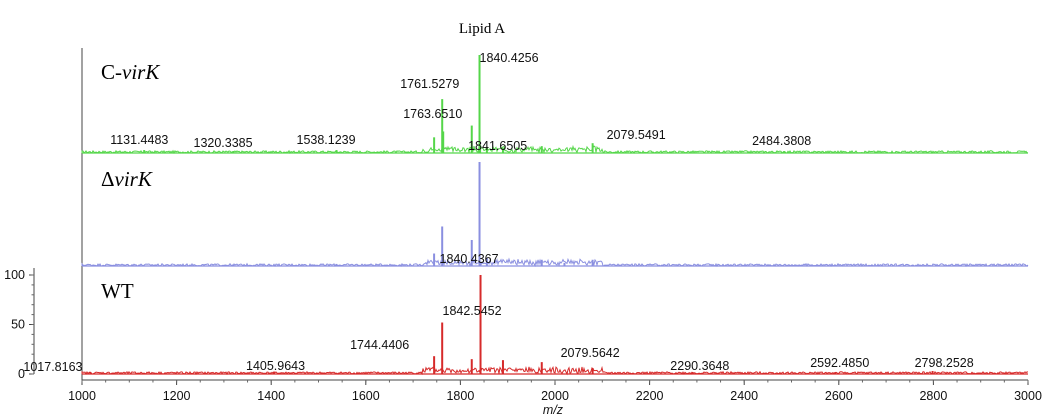 The width and height of the screenshot is (1052, 415). What do you see at coordinates (590, 353) in the screenshot?
I see `peak-label: 2079.5642` at bounding box center [590, 353].